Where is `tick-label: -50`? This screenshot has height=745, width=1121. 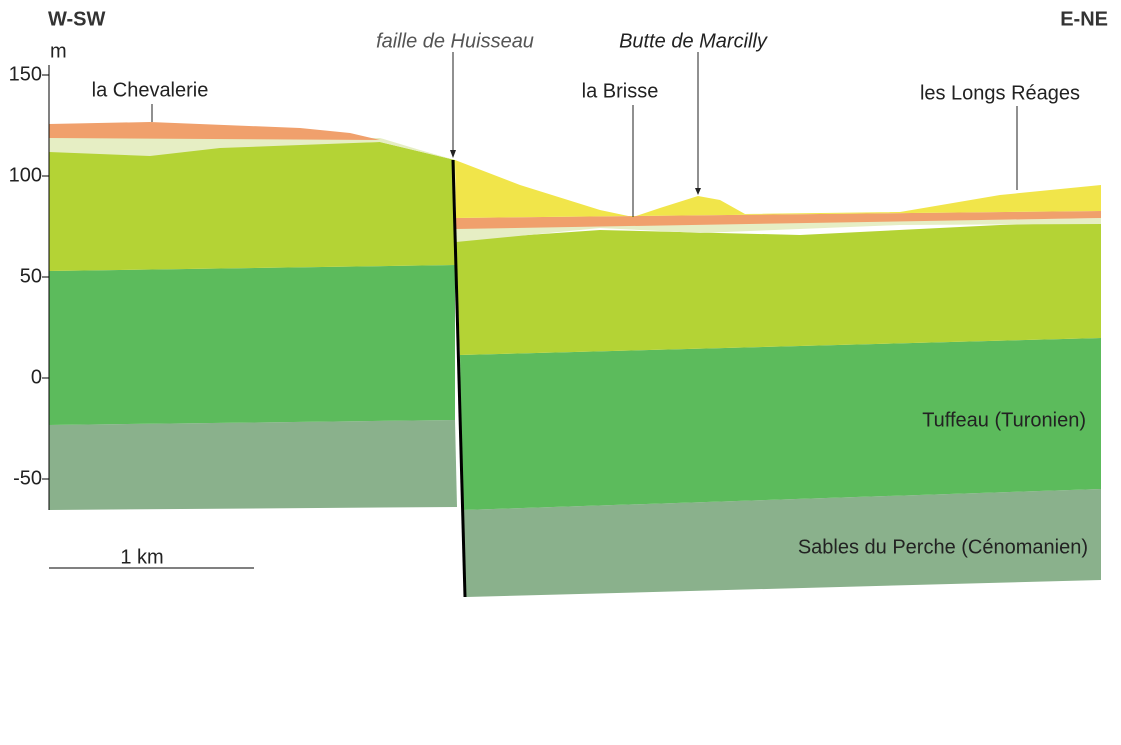 tick-label: -50 is located at coordinates (27, 478).